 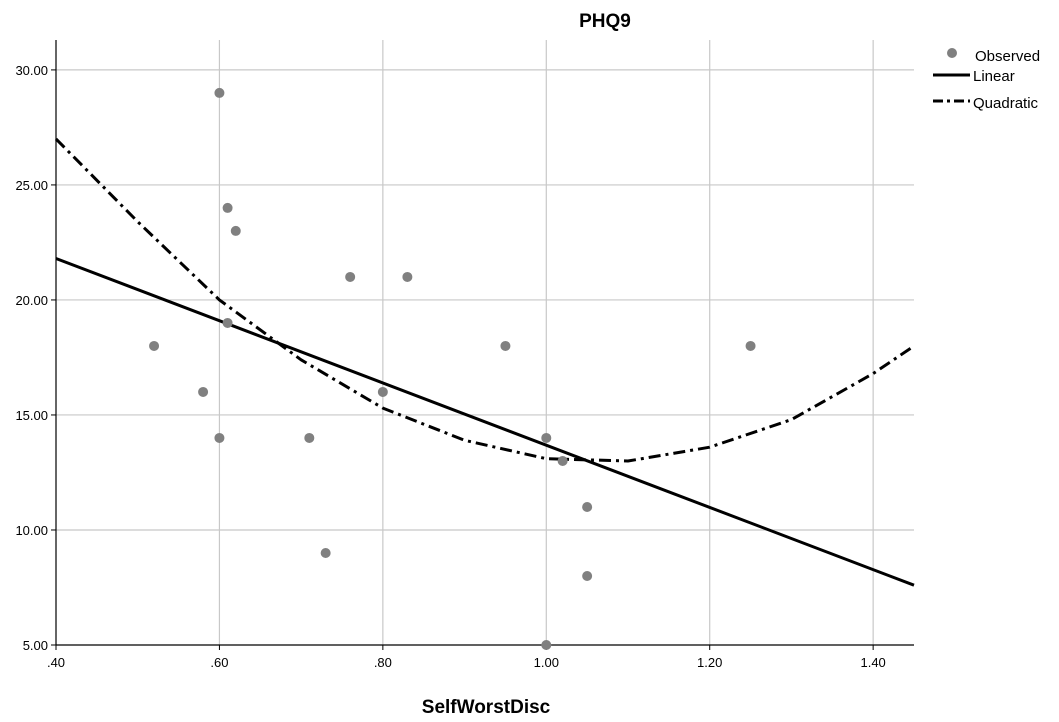 I want to click on x-tick-label: 1.00, so click(x=546, y=662).